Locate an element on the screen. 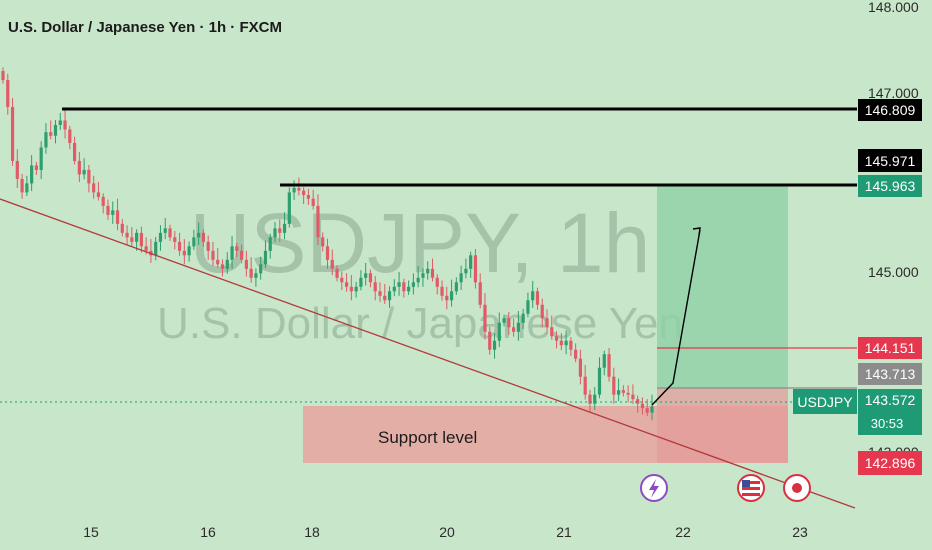  us-flag-event-icon is located at coordinates (751, 488).